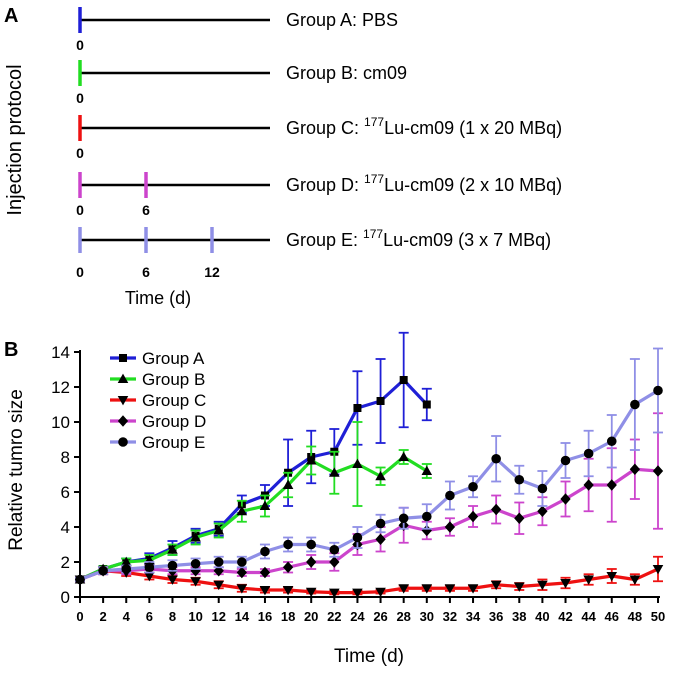 The width and height of the screenshot is (686, 673). I want to click on legend-item: Group E, so click(157, 442).